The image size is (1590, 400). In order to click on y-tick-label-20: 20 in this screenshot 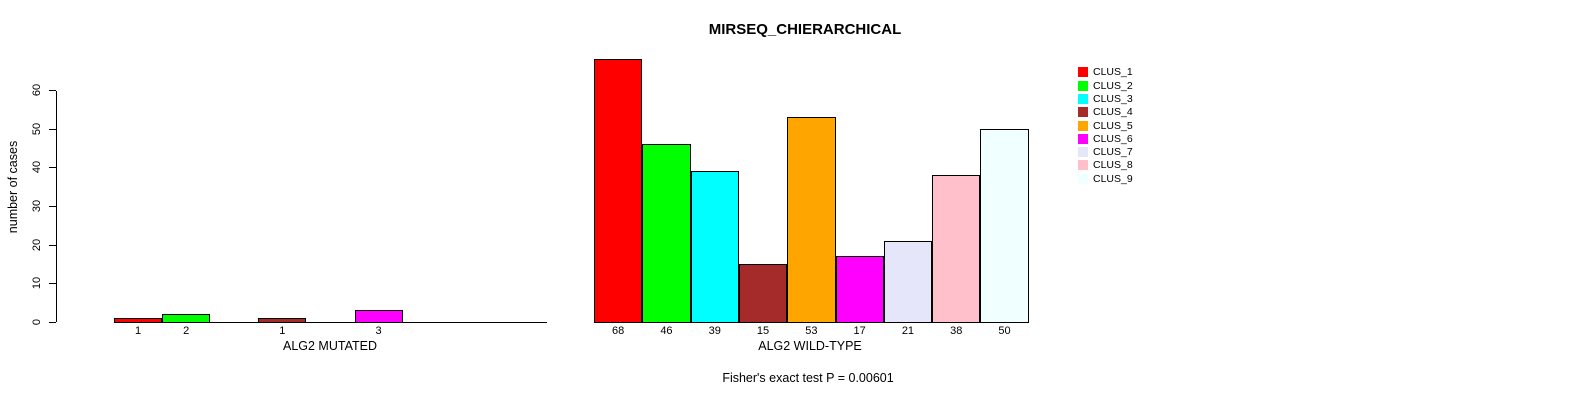, I will do `click(37, 245)`.